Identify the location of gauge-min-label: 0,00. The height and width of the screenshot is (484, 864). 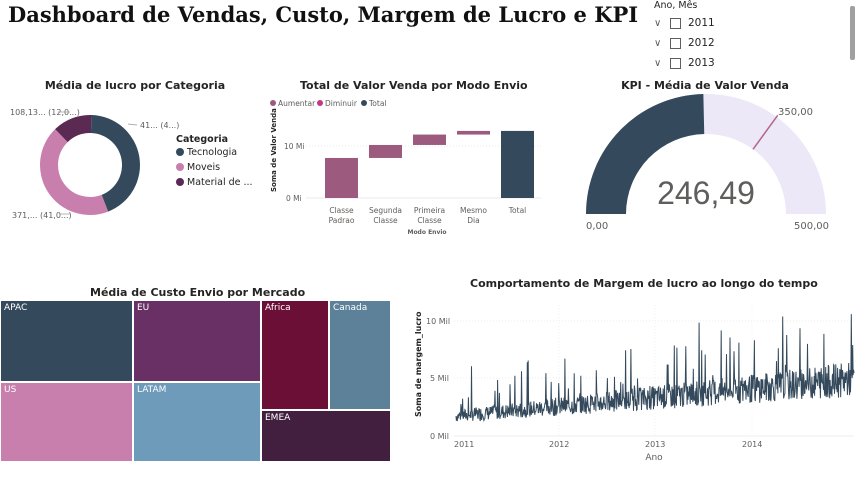
(597, 226).